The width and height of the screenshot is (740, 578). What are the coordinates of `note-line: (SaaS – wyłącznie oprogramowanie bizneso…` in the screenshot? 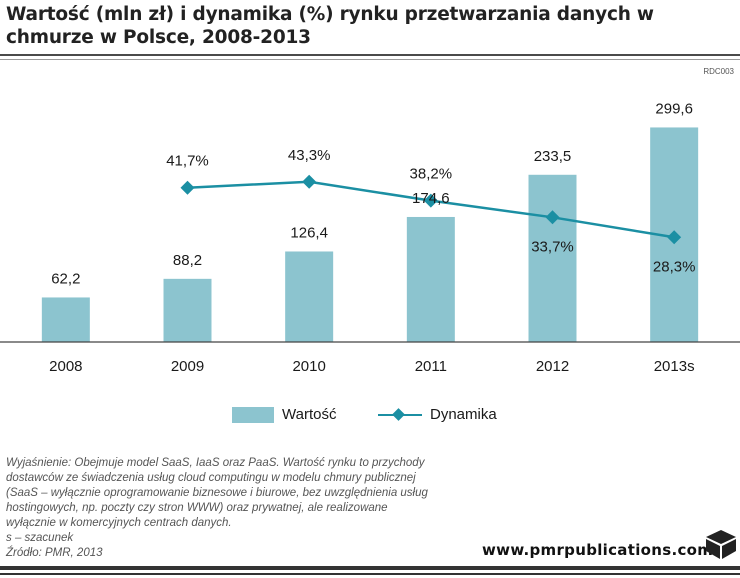 It's located at (217, 493).